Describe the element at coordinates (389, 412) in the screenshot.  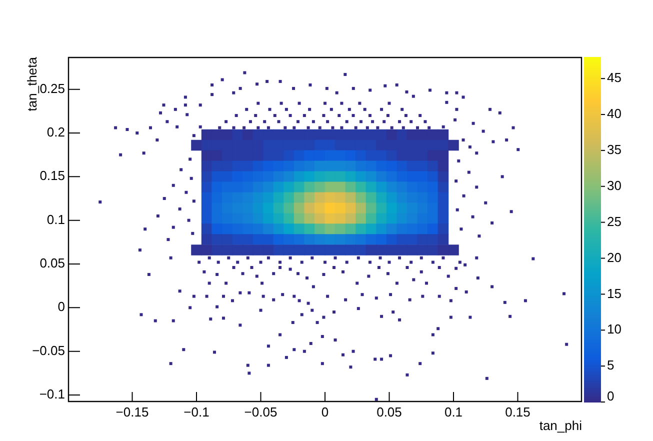
I see `x-tick-label: 0.05` at that location.